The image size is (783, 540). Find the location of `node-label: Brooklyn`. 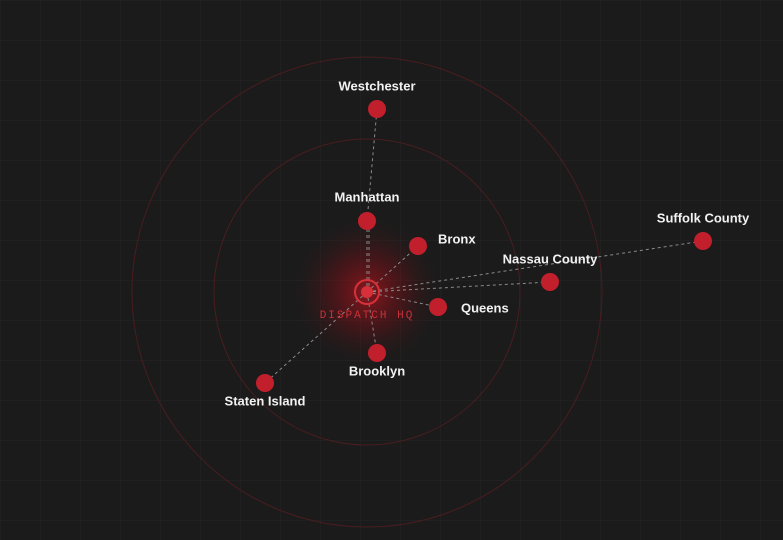

node-label: Brooklyn is located at coordinates (377, 370).